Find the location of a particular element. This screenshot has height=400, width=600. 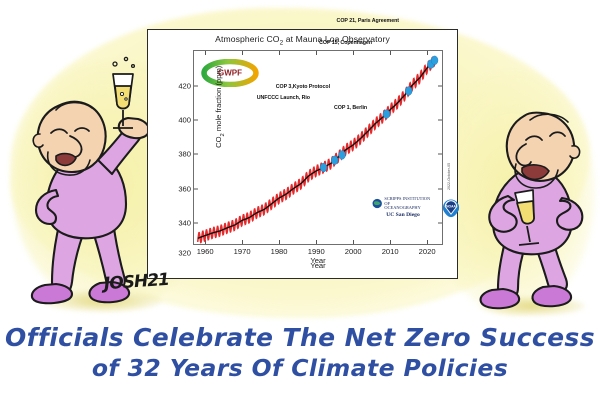

x-tick-label: 2010 is located at coordinates (390, 251).